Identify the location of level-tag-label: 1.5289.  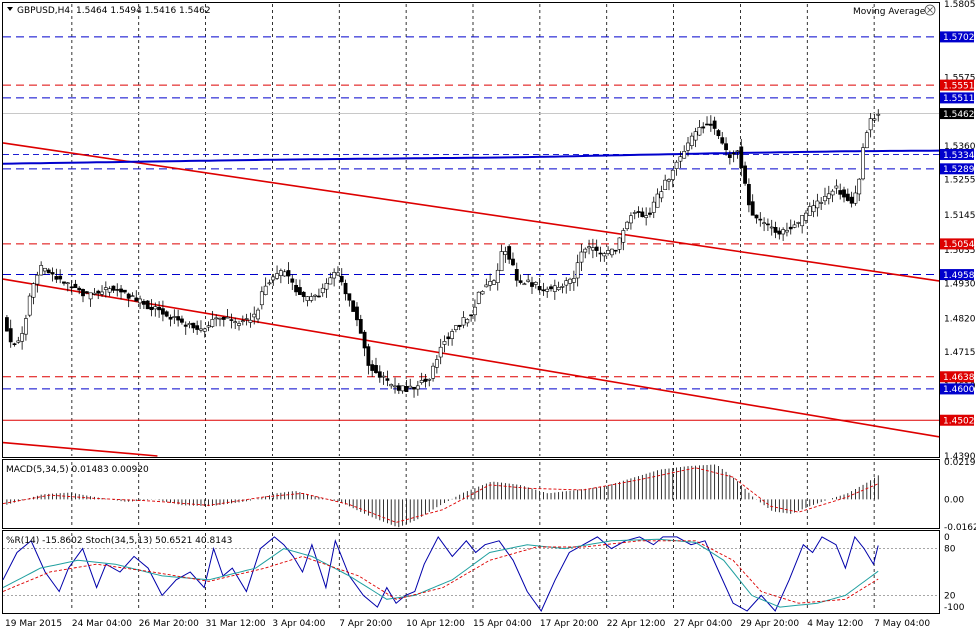
(959, 170).